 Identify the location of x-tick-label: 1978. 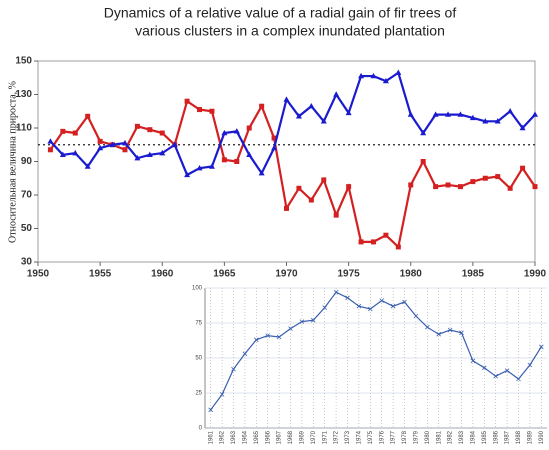
(405, 437).